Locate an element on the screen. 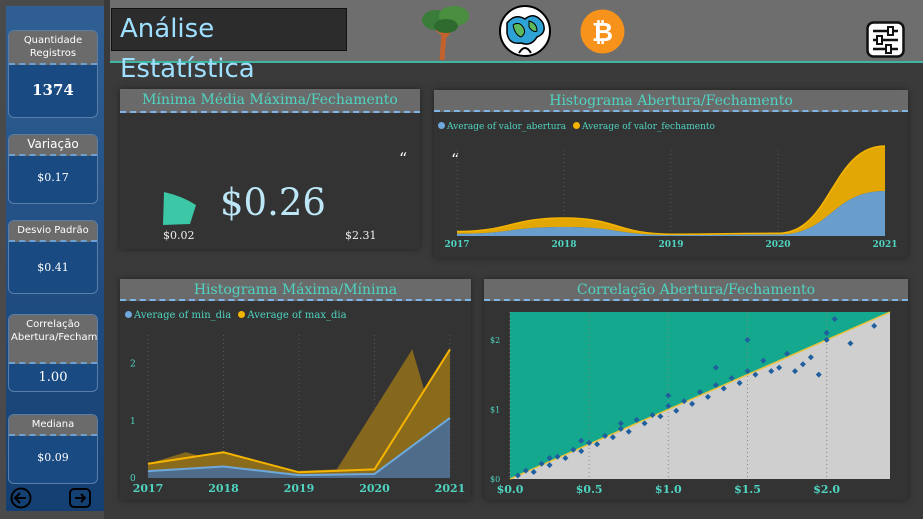 The width and height of the screenshot is (923, 519). y-tick-label: 2 is located at coordinates (133, 365).